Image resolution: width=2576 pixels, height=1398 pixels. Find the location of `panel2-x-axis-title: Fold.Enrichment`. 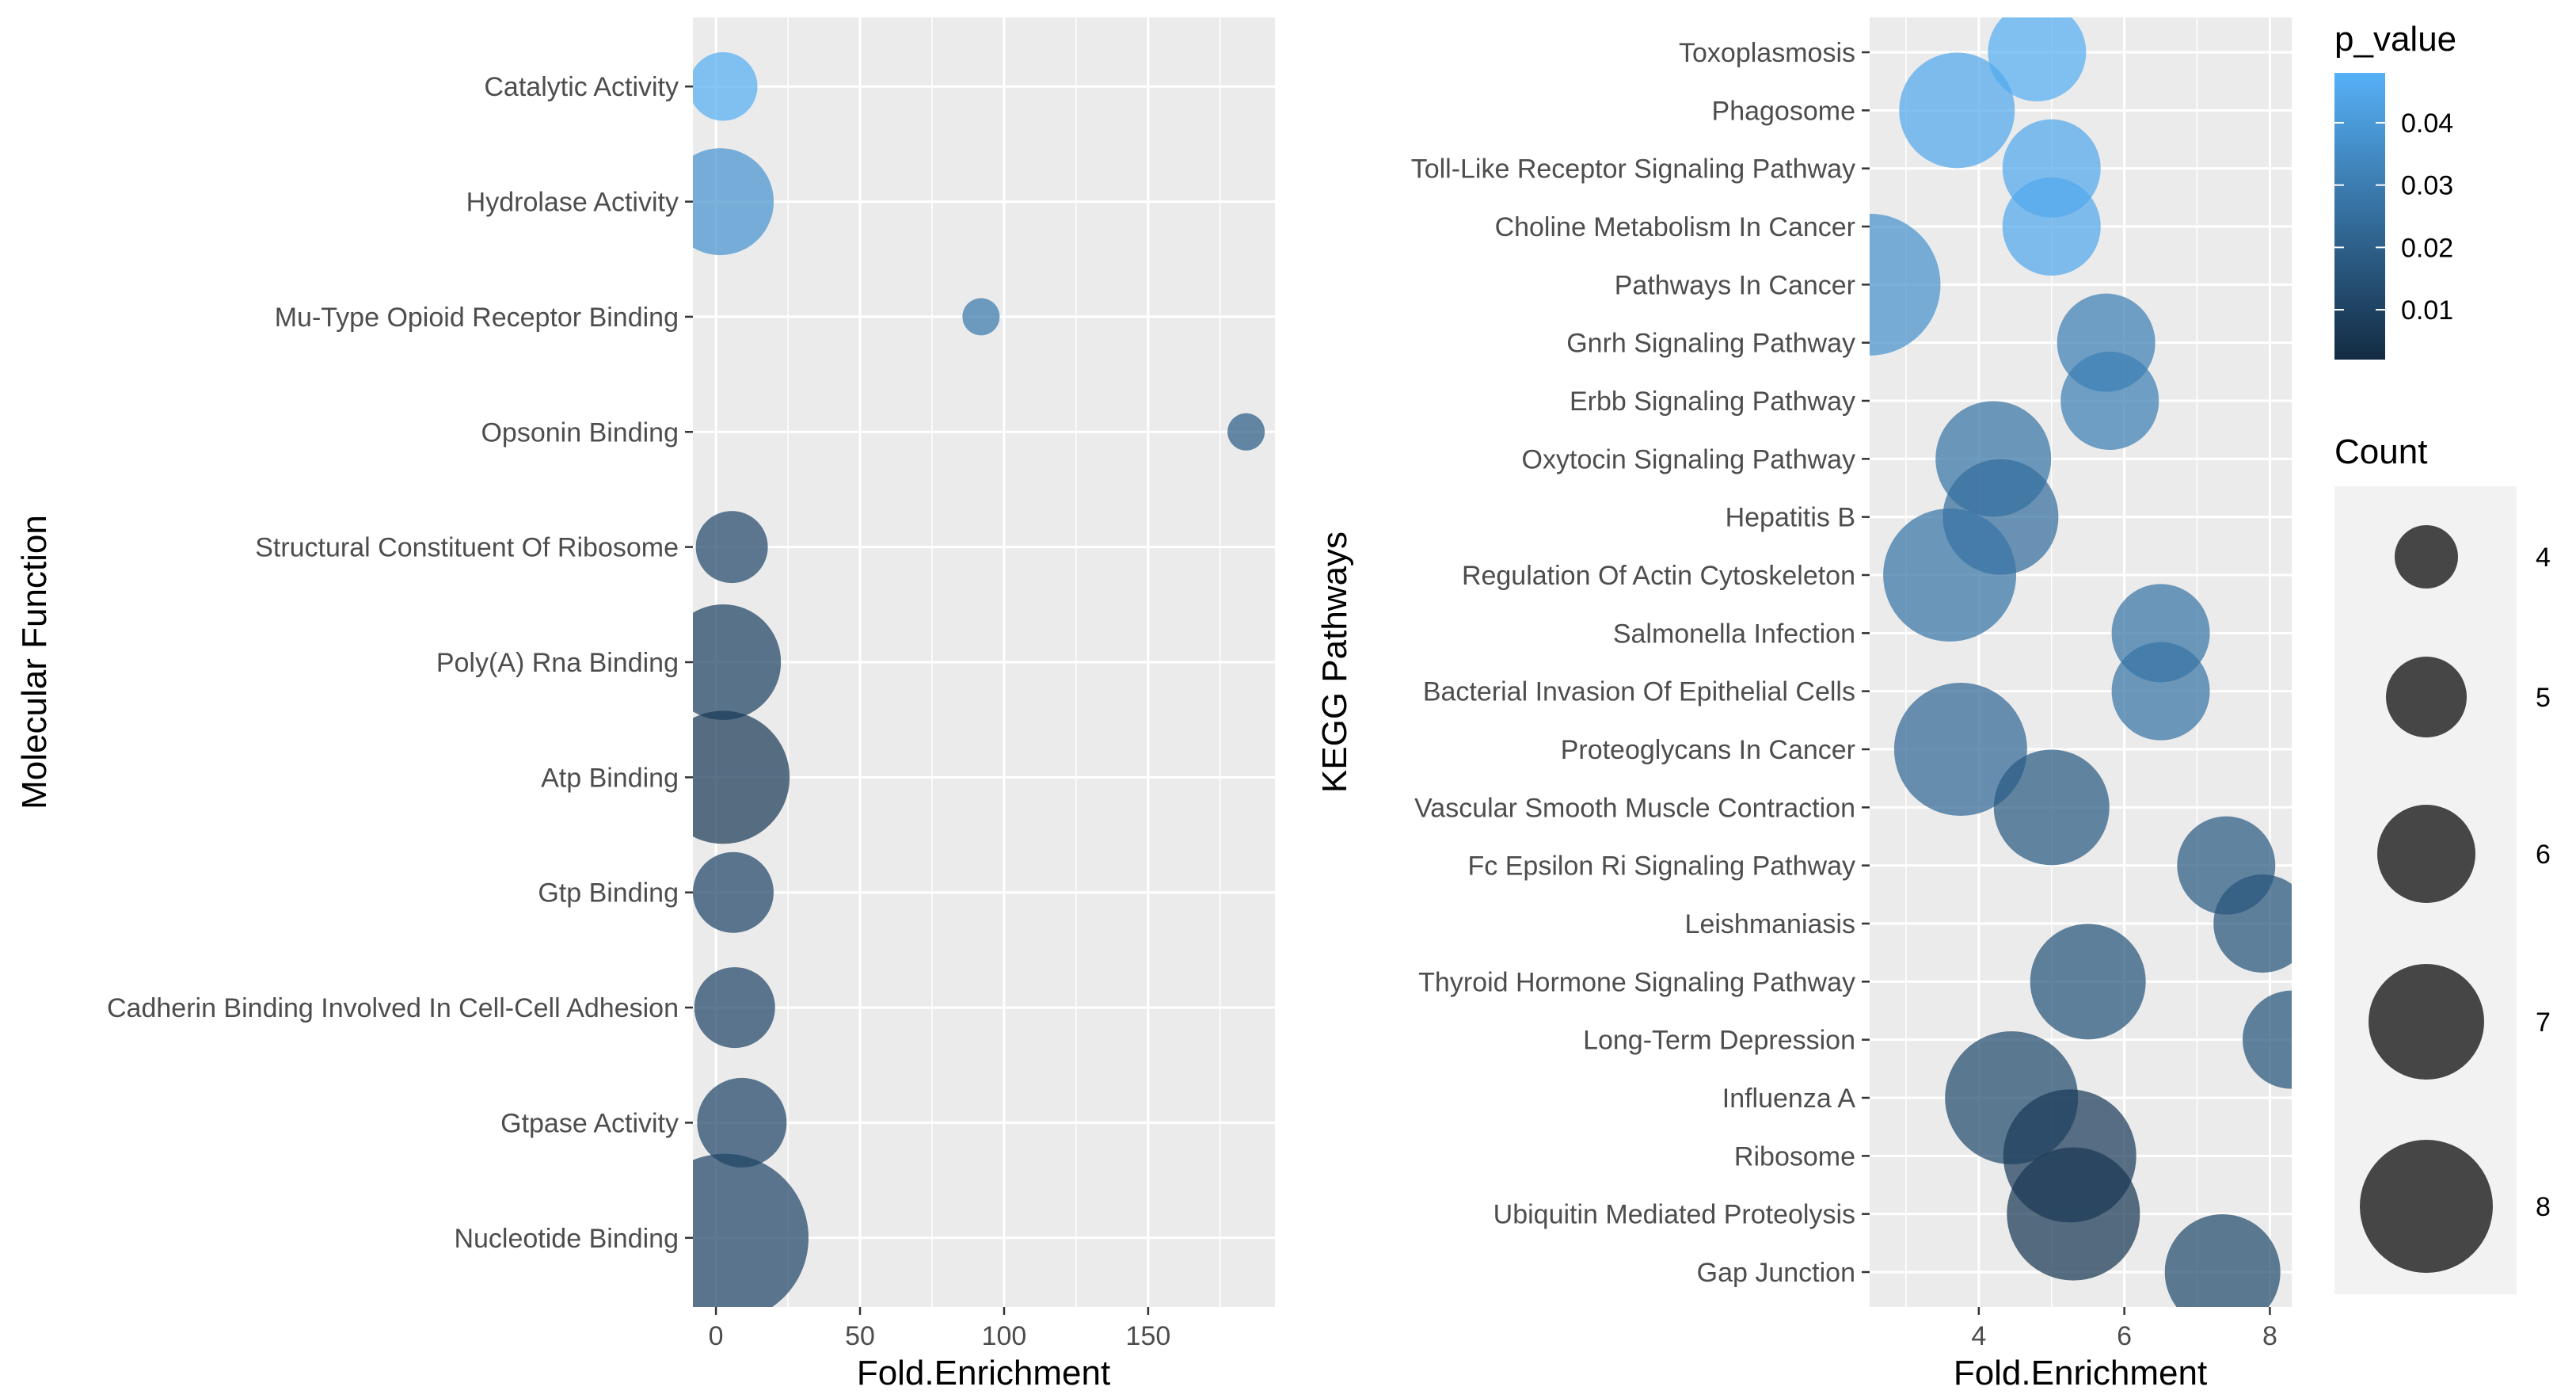

panel2-x-axis-title: Fold.Enrichment is located at coordinates (2080, 1373).